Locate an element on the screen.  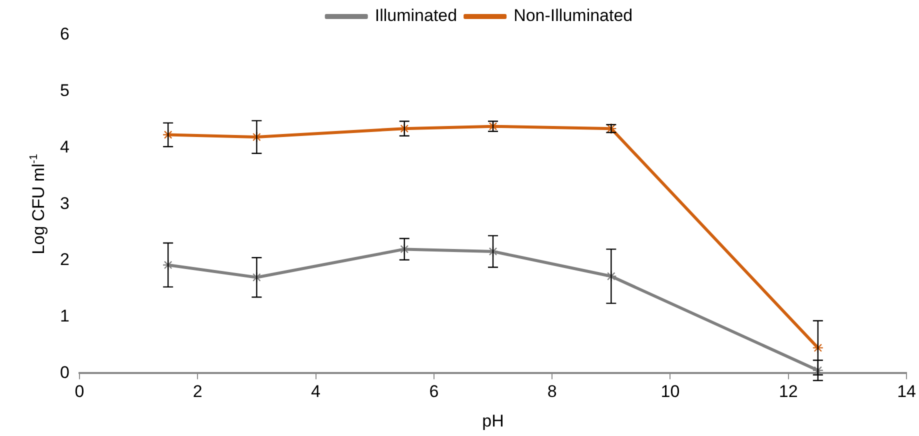
legend-label: Illuminated is located at coordinates (416, 16).